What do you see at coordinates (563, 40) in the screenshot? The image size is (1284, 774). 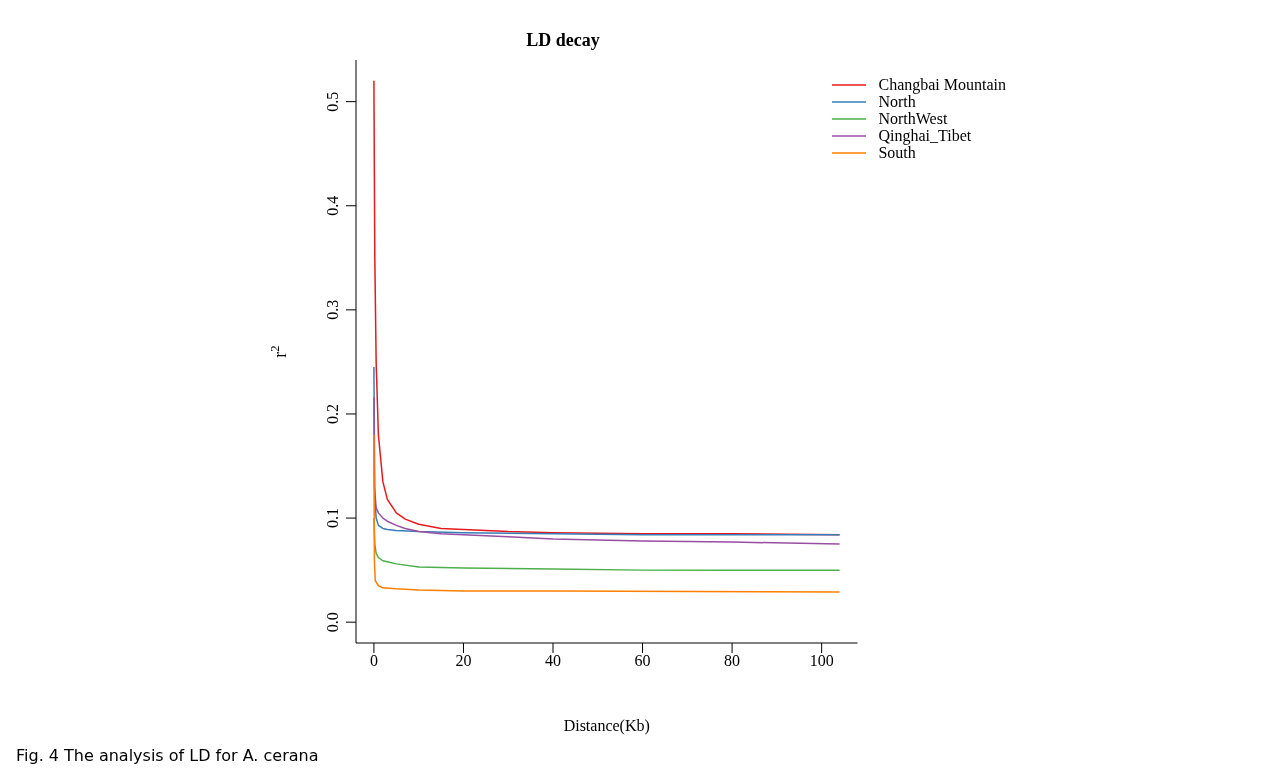 I see `chart-title: LD decay` at bounding box center [563, 40].